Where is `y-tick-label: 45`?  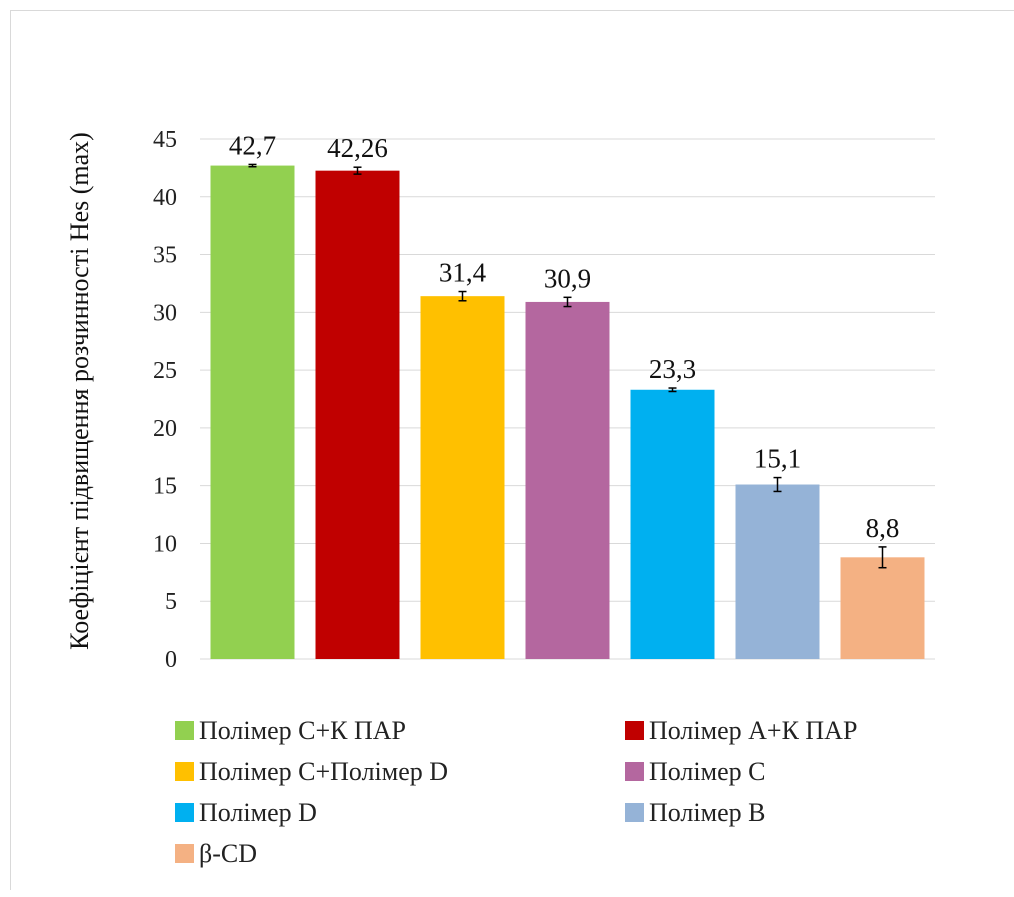
y-tick-label: 45 is located at coordinates (165, 140).